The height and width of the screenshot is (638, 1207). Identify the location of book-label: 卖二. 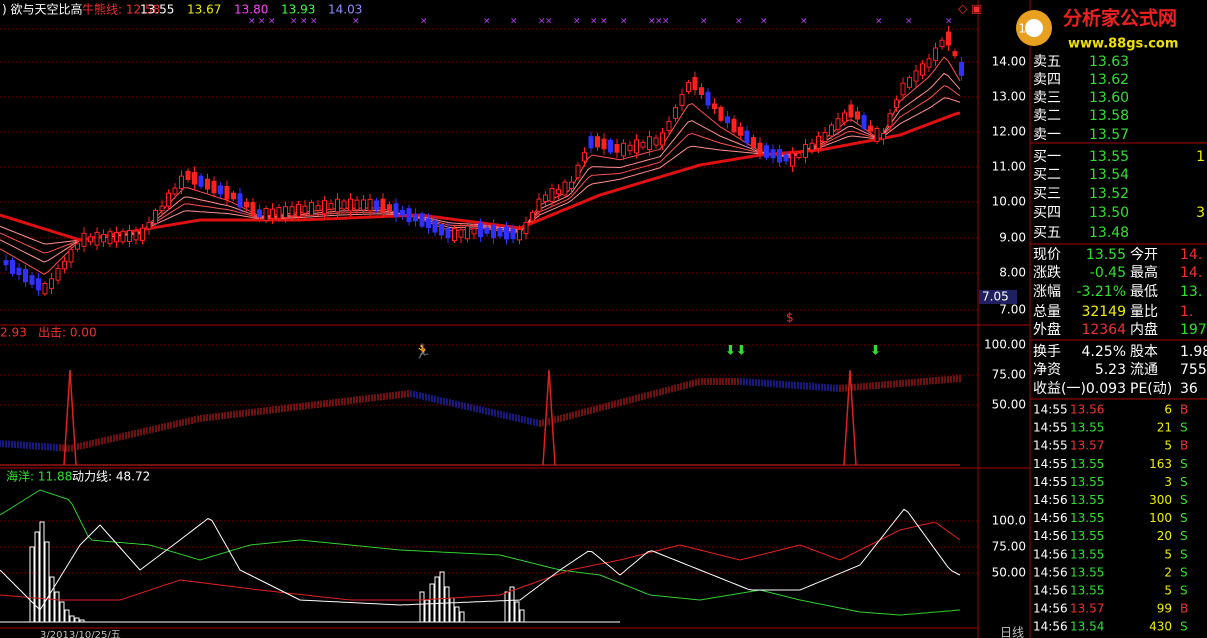
(1047, 116).